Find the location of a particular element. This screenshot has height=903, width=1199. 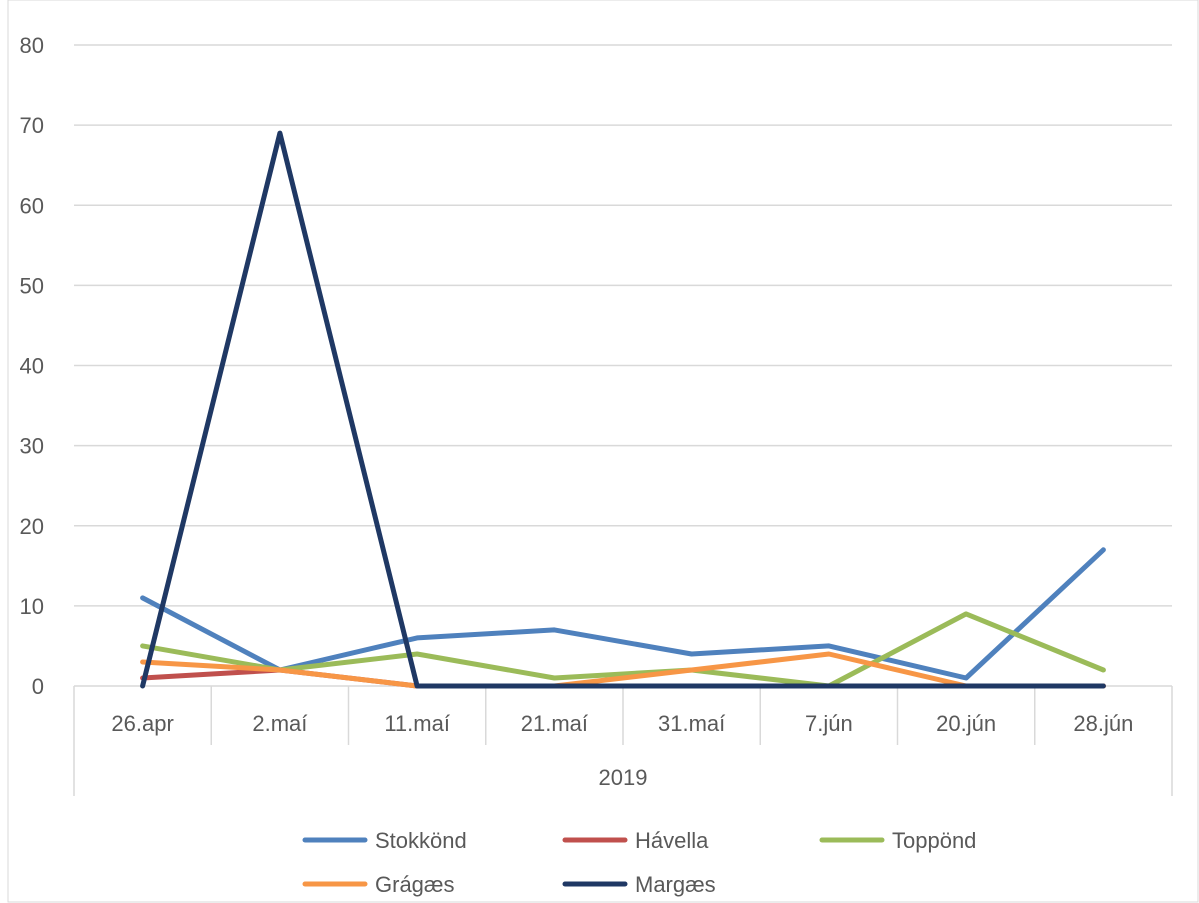

y-tick-label: 20 is located at coordinates (32, 526).